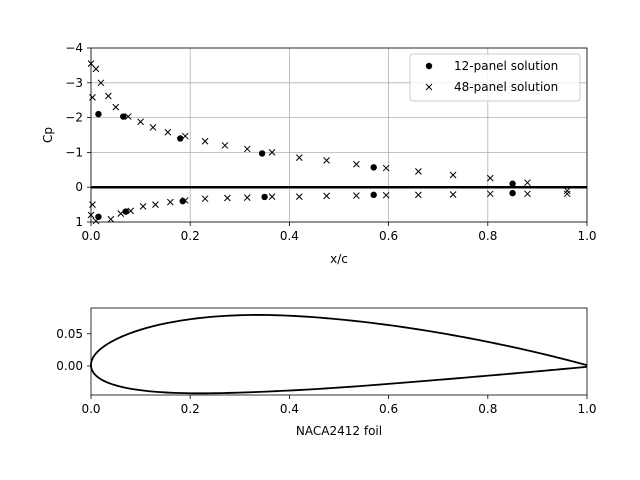 Image resolution: width=640 pixels, height=480 pixels. I want to click on airfoil-y-tick-label: 0.05, so click(69, 334).